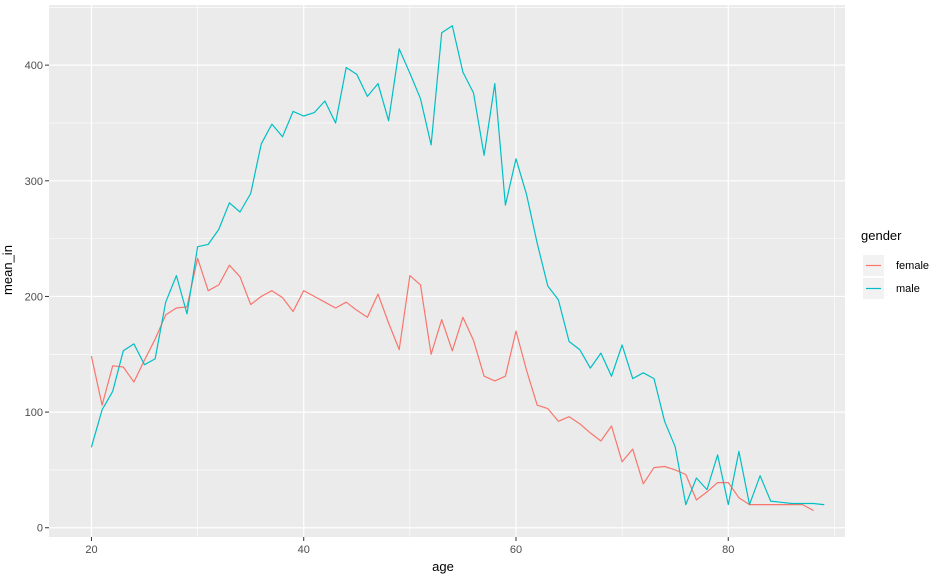 Image resolution: width=945 pixels, height=579 pixels. Describe the element at coordinates (7, 270) in the screenshot. I see `y-axis-title: mean_in` at that location.